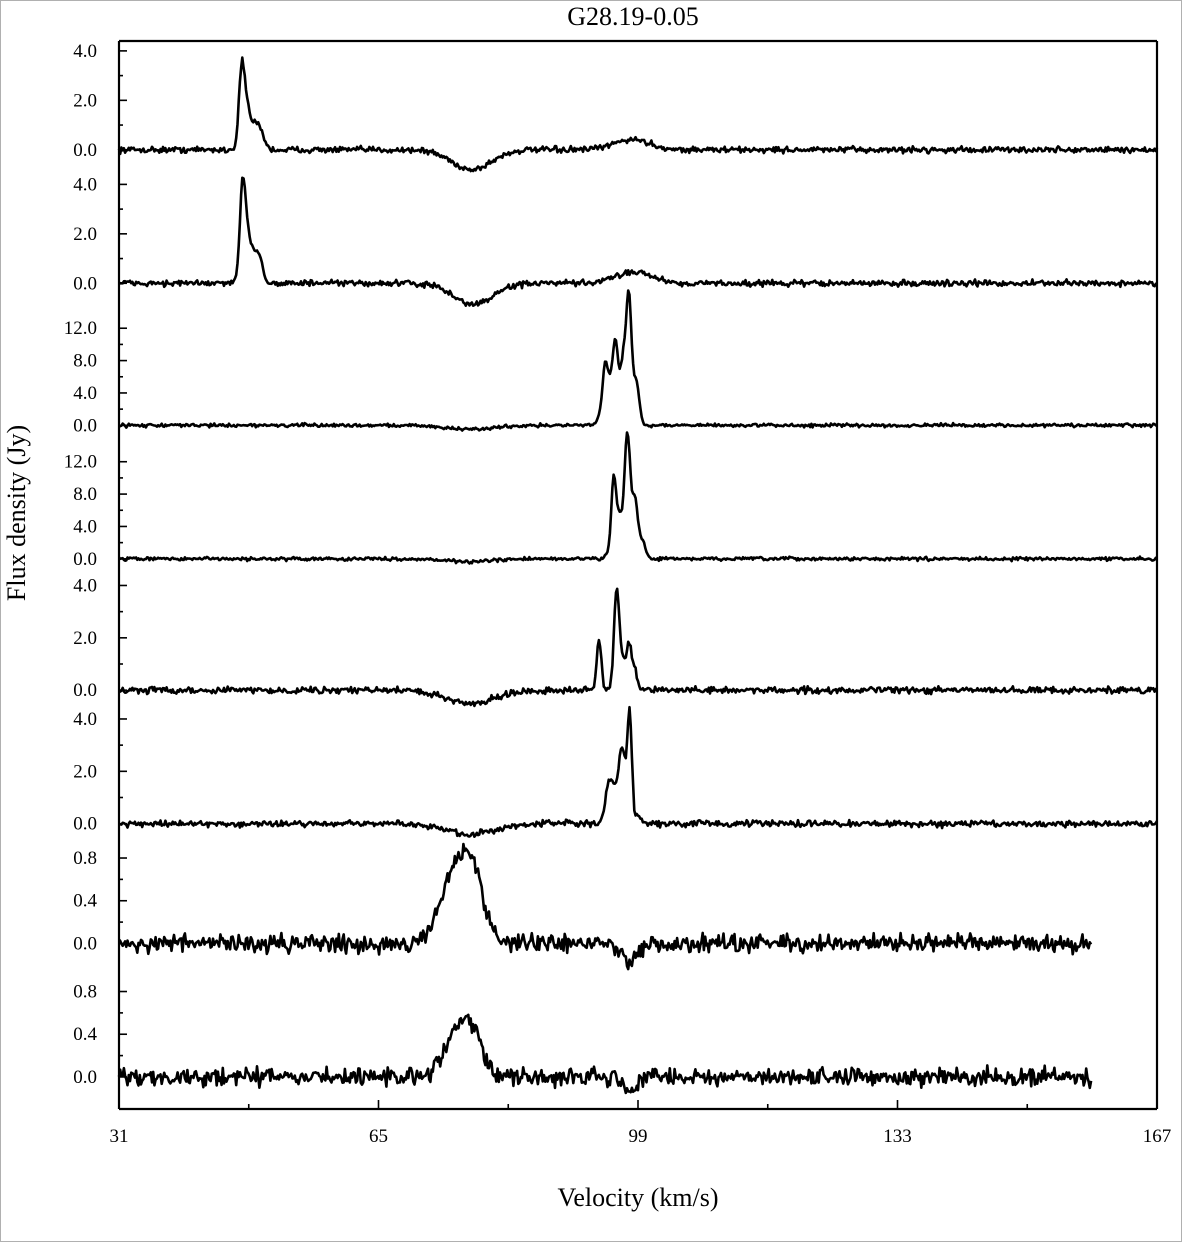  I want to click on x-tick-label: 31, so click(119, 1136).